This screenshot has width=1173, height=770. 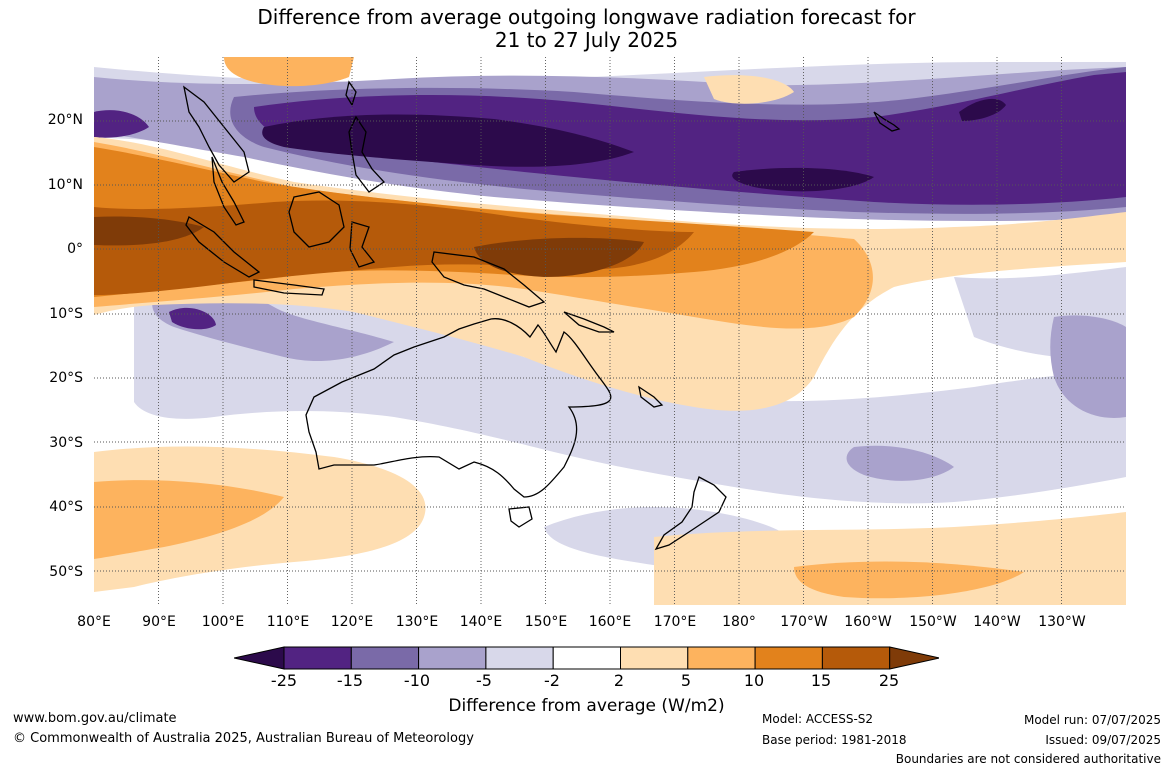 What do you see at coordinates (821, 680) in the screenshot?
I see `colorbar-tick-label: 15` at bounding box center [821, 680].